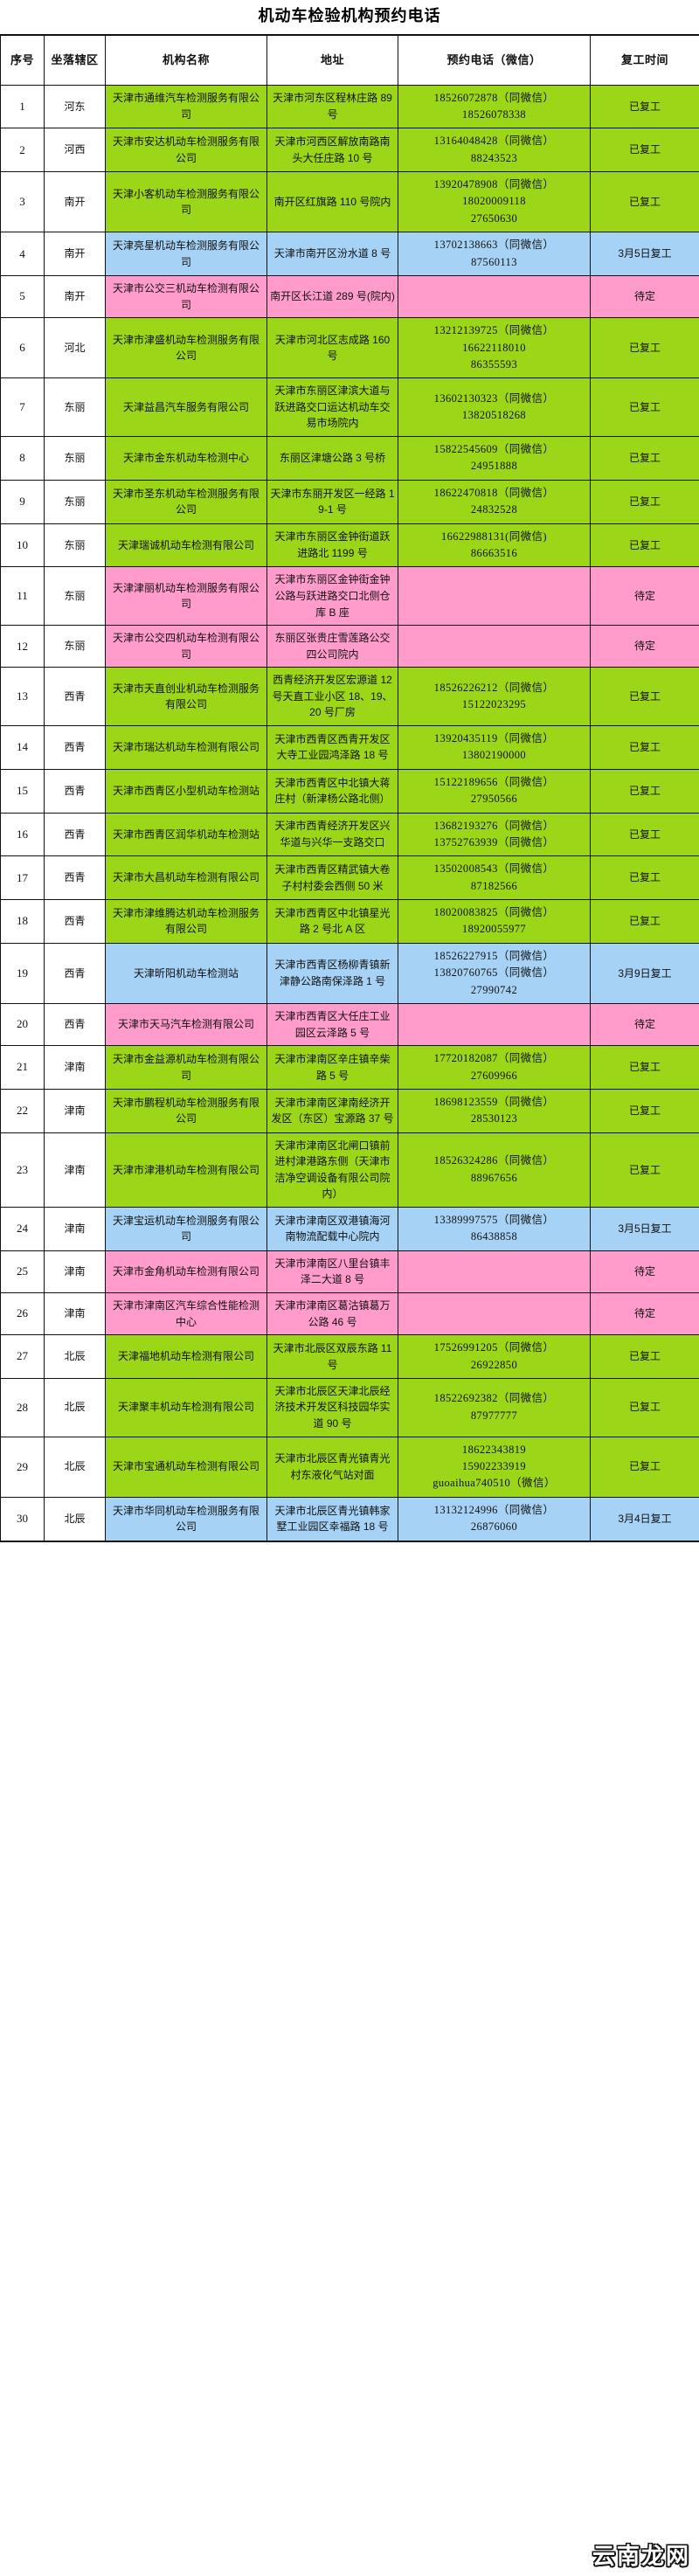  What do you see at coordinates (23, 1519) in the screenshot?
I see `cell-index: 30` at bounding box center [23, 1519].